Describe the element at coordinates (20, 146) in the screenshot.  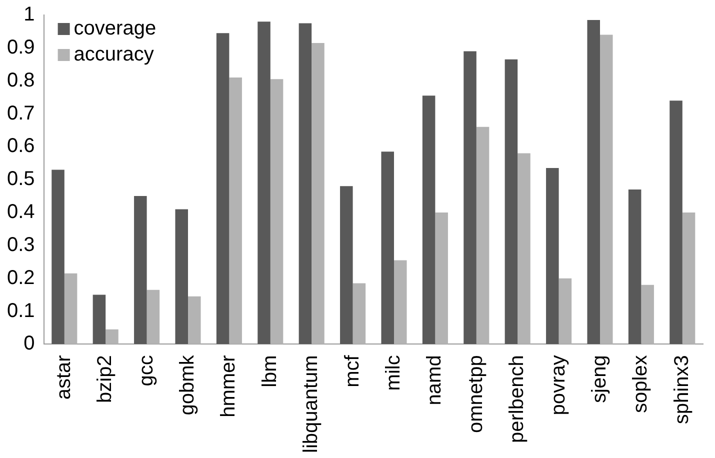
I see `y-tick-label: 0.6` at that location.